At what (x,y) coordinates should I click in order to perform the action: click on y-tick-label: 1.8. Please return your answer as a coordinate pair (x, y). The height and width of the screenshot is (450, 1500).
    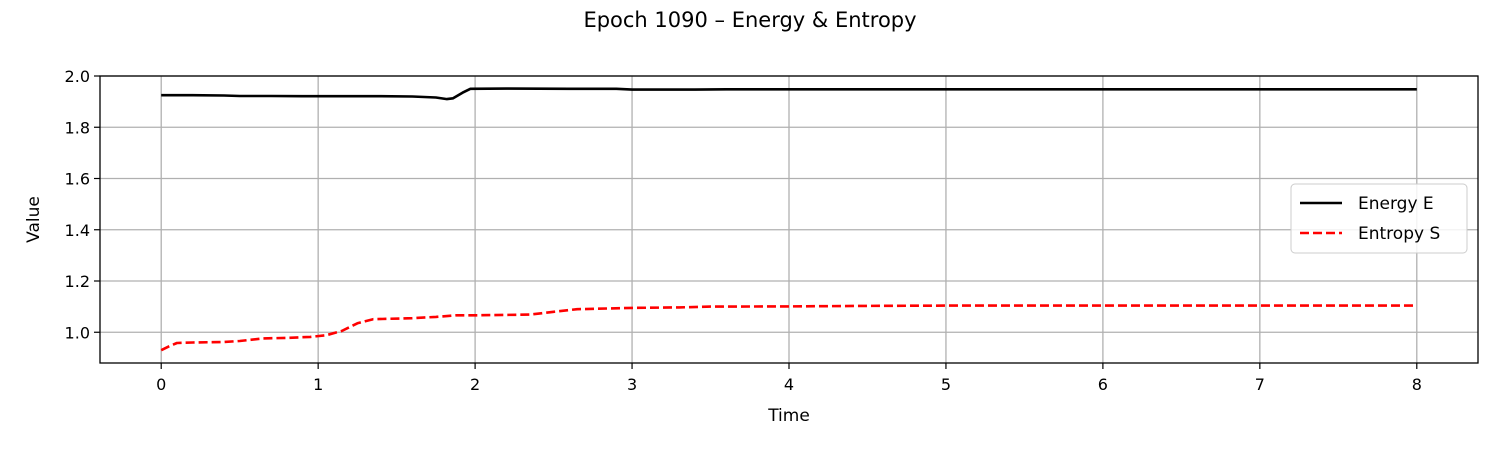
    Looking at the image, I should click on (77, 127).